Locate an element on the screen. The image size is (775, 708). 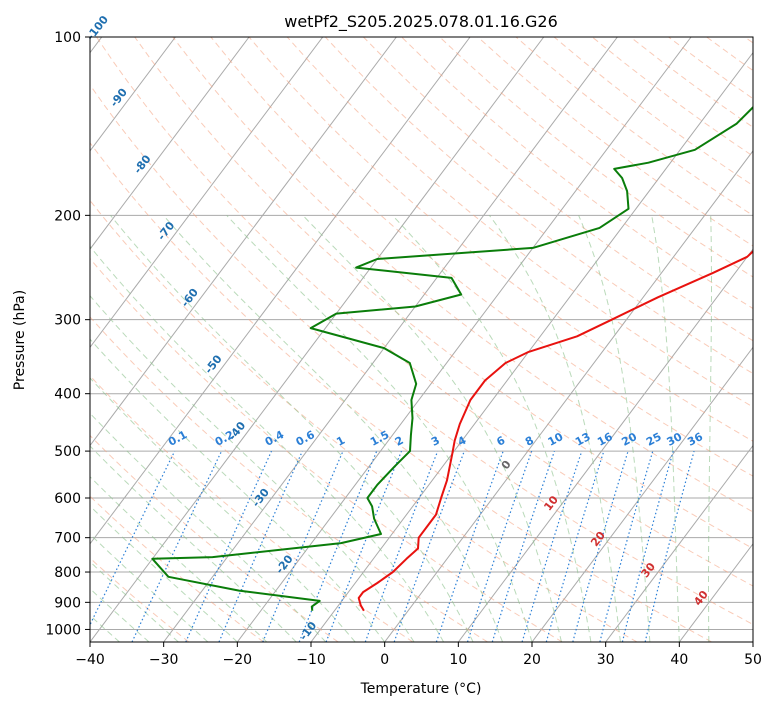
x-tick-label: 40 is located at coordinates (679, 660).